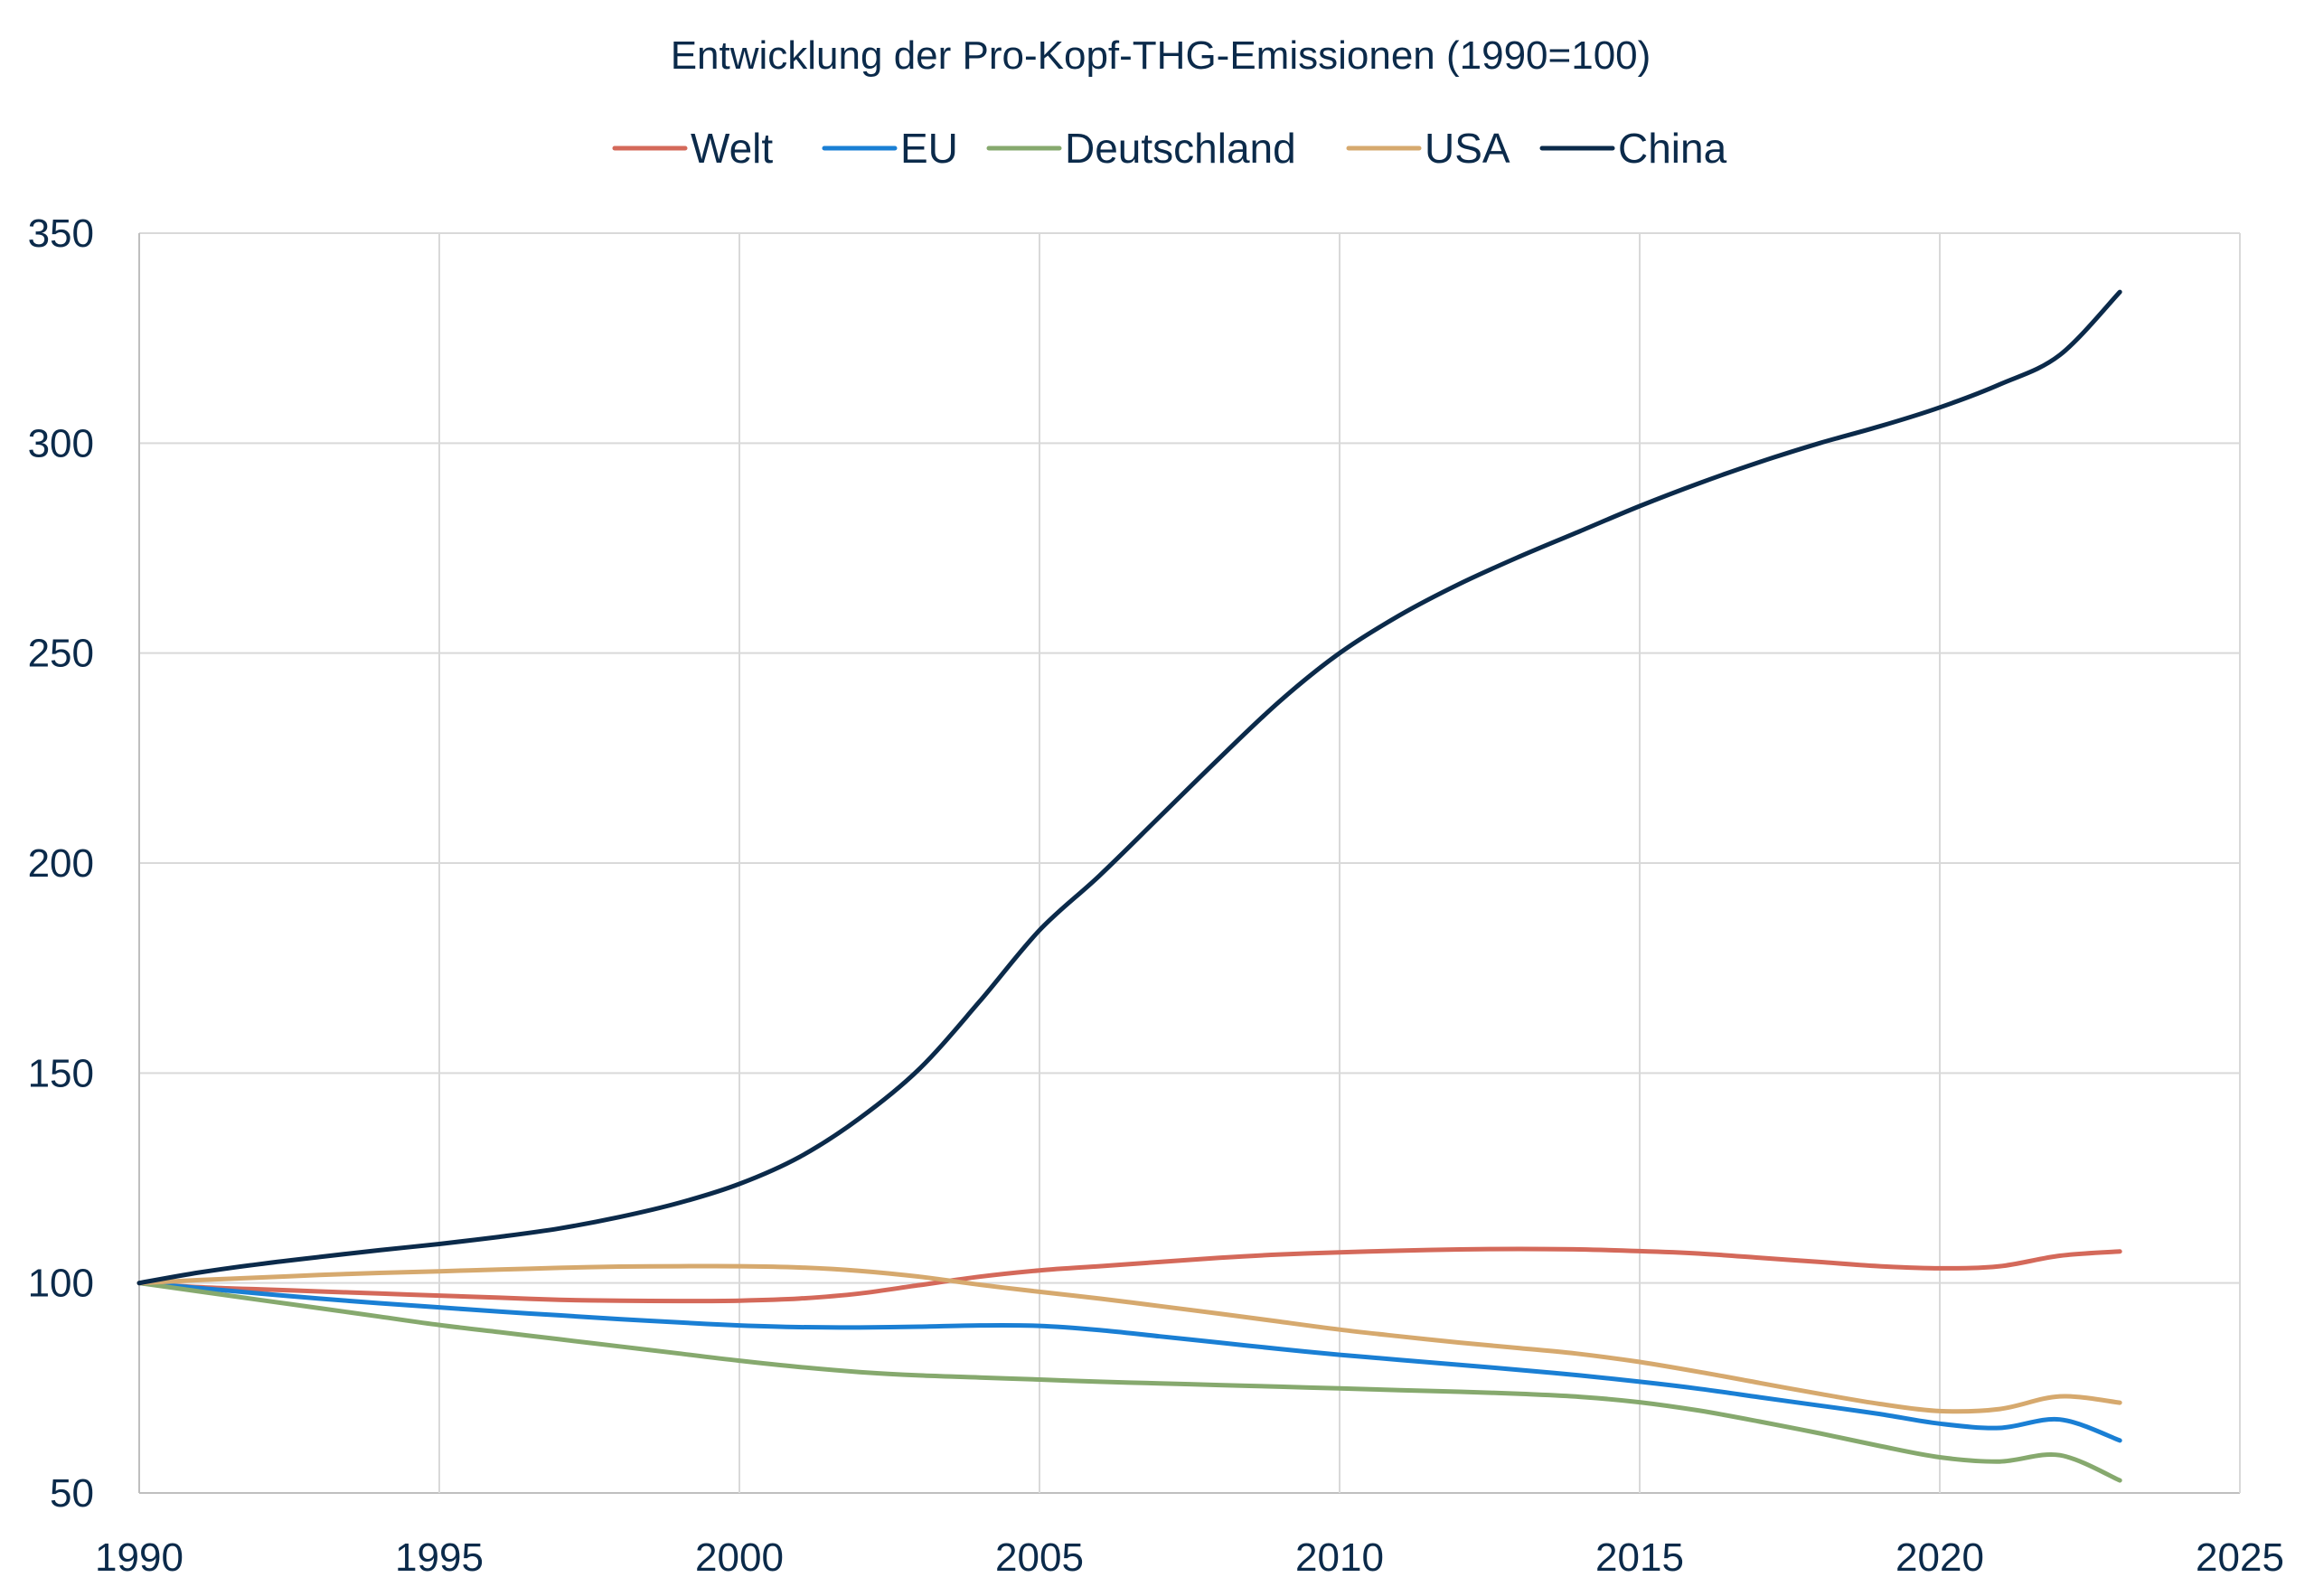 The width and height of the screenshot is (2314, 1596). Describe the element at coordinates (72, 1493) in the screenshot. I see `y-tick-label: 50` at that location.